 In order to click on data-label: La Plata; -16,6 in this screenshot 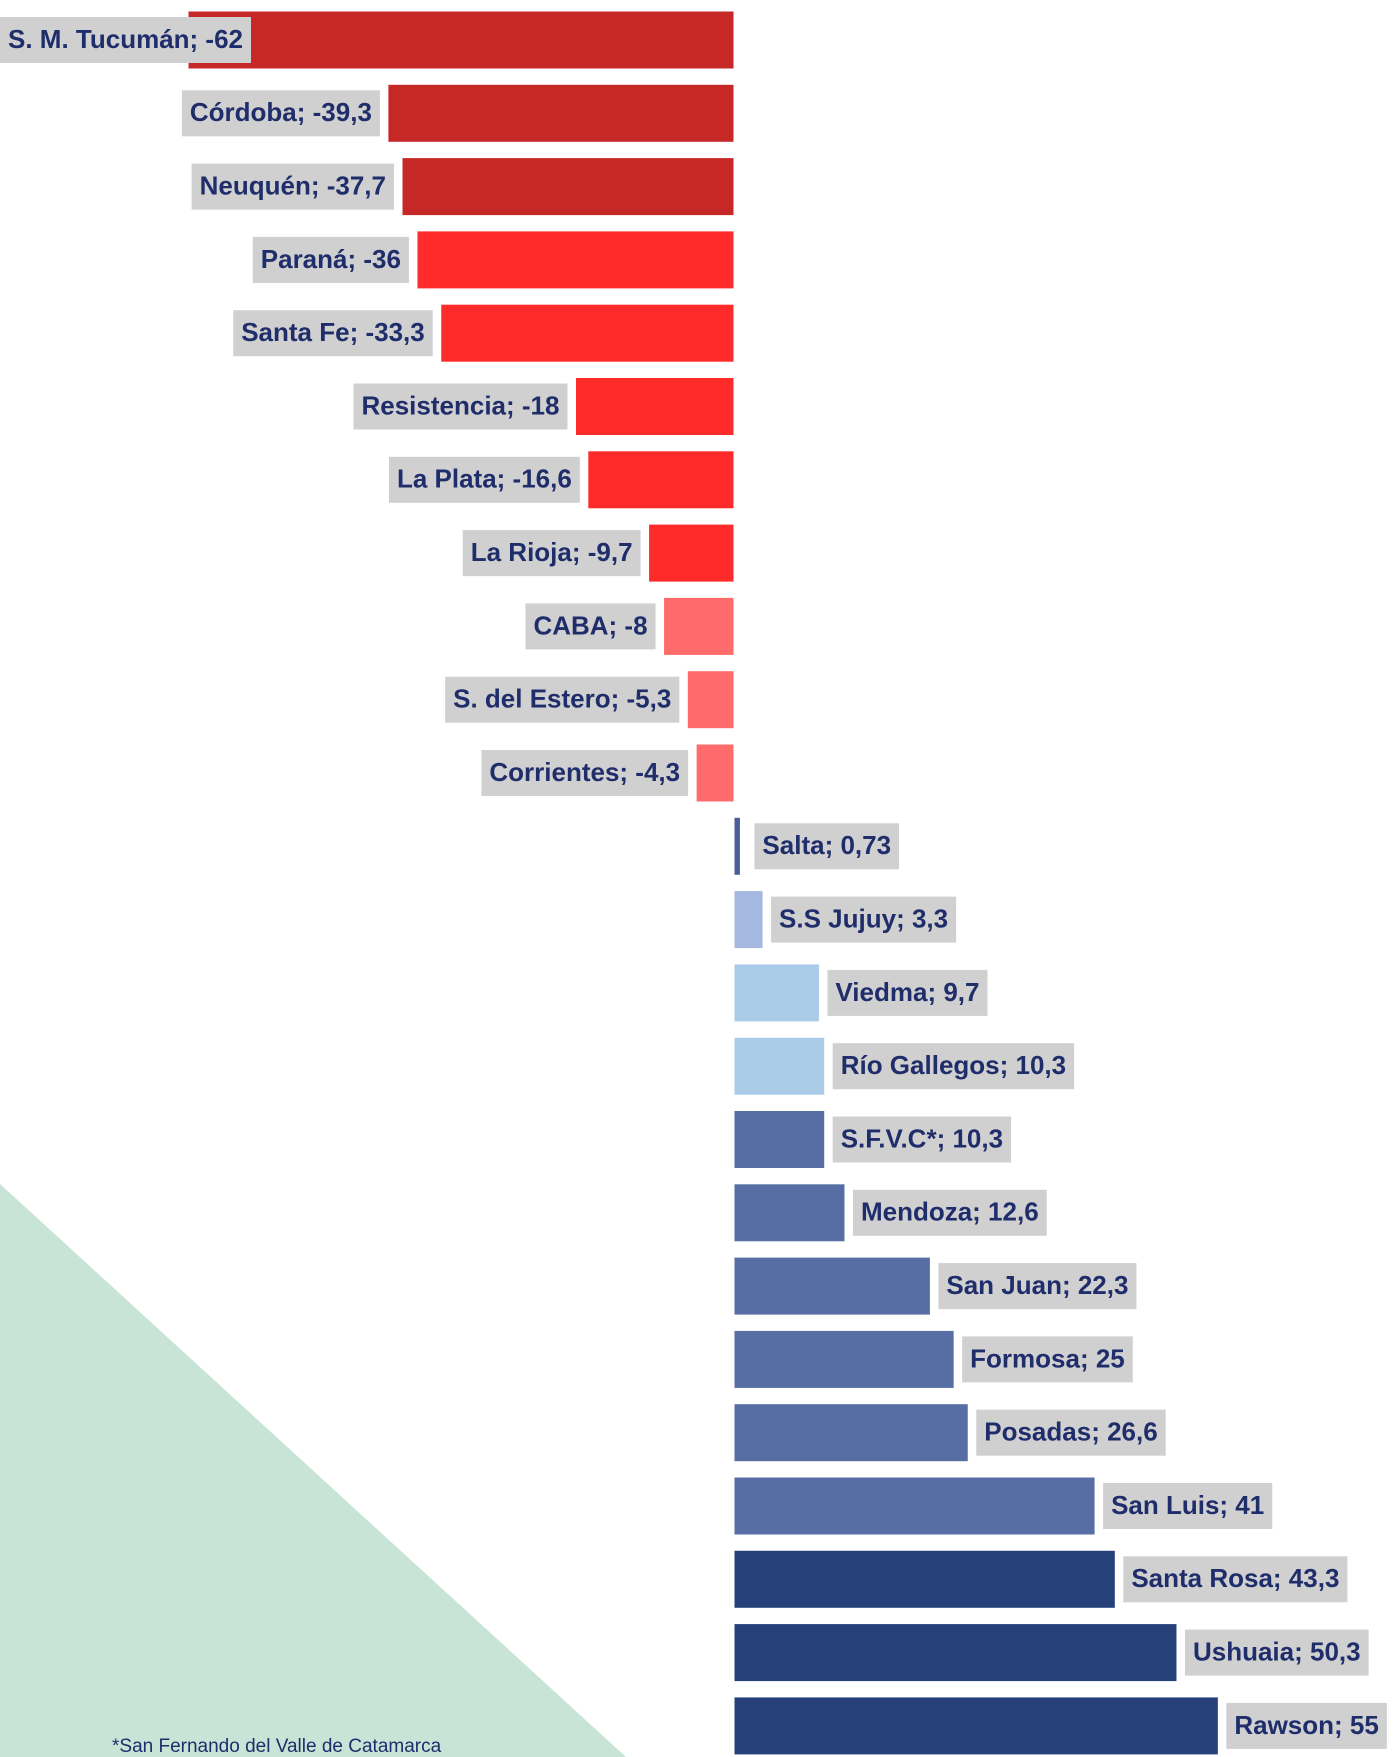, I will do `click(484, 479)`.